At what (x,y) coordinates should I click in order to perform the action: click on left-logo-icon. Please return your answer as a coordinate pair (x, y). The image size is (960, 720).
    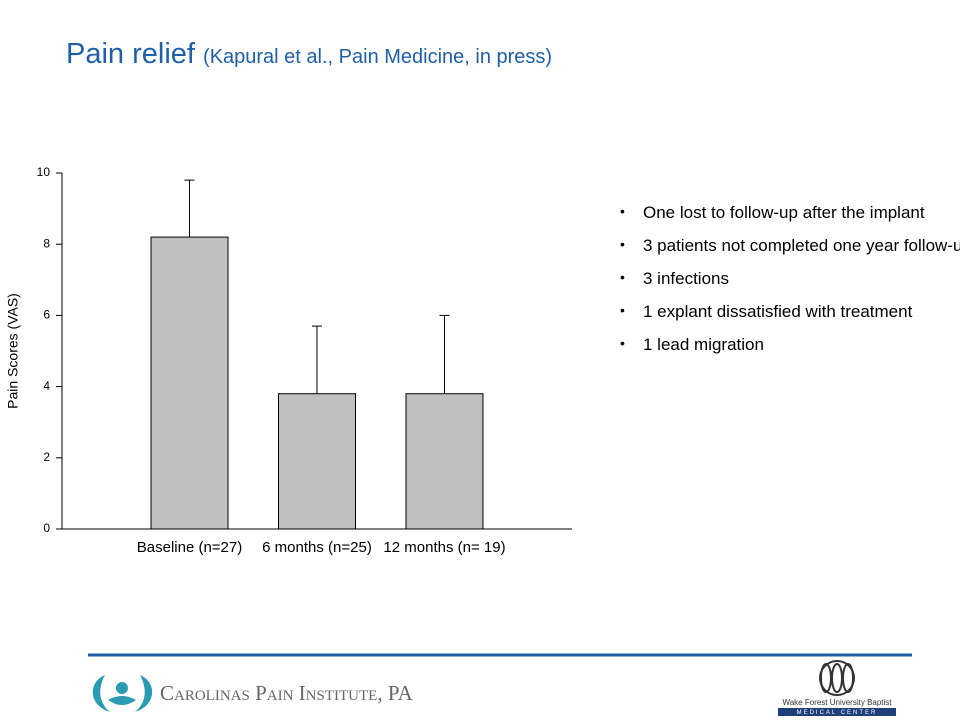
    Looking at the image, I should click on (122, 693).